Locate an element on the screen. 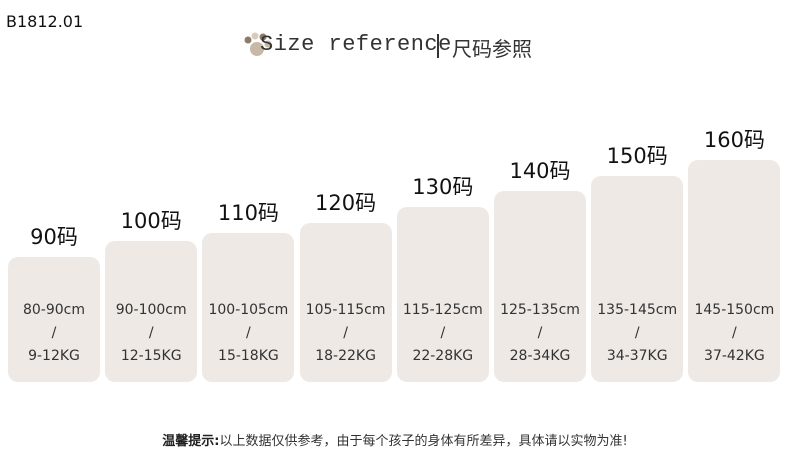 The width and height of the screenshot is (790, 466). footer-text: 以上数据仅供参考，由于每个孩子的身体有所差异，具体请以实物为准! is located at coordinates (423, 441).